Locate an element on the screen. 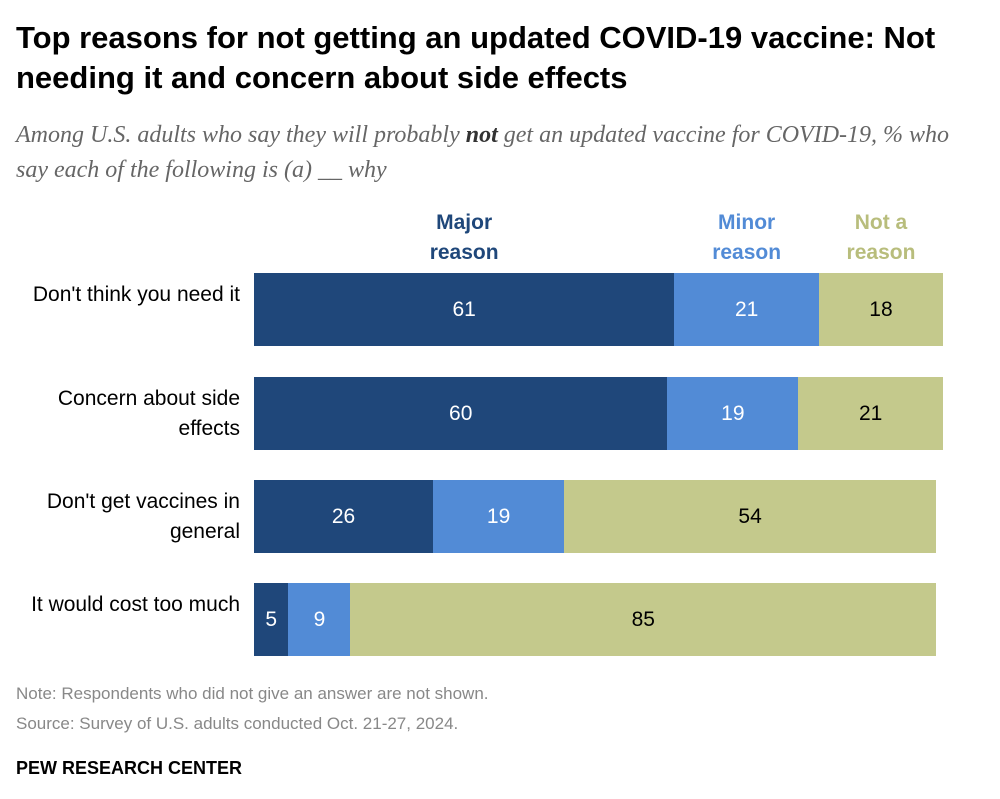  subtitle-emphasis: not is located at coordinates (481, 135).